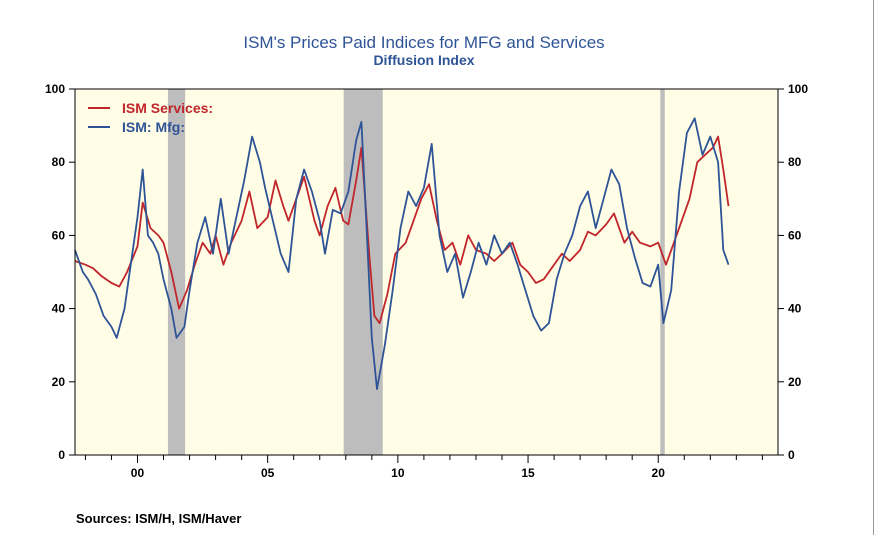 This screenshot has height=535, width=876. Describe the element at coordinates (61, 455) in the screenshot. I see `y-tick-label-left: 0` at that location.